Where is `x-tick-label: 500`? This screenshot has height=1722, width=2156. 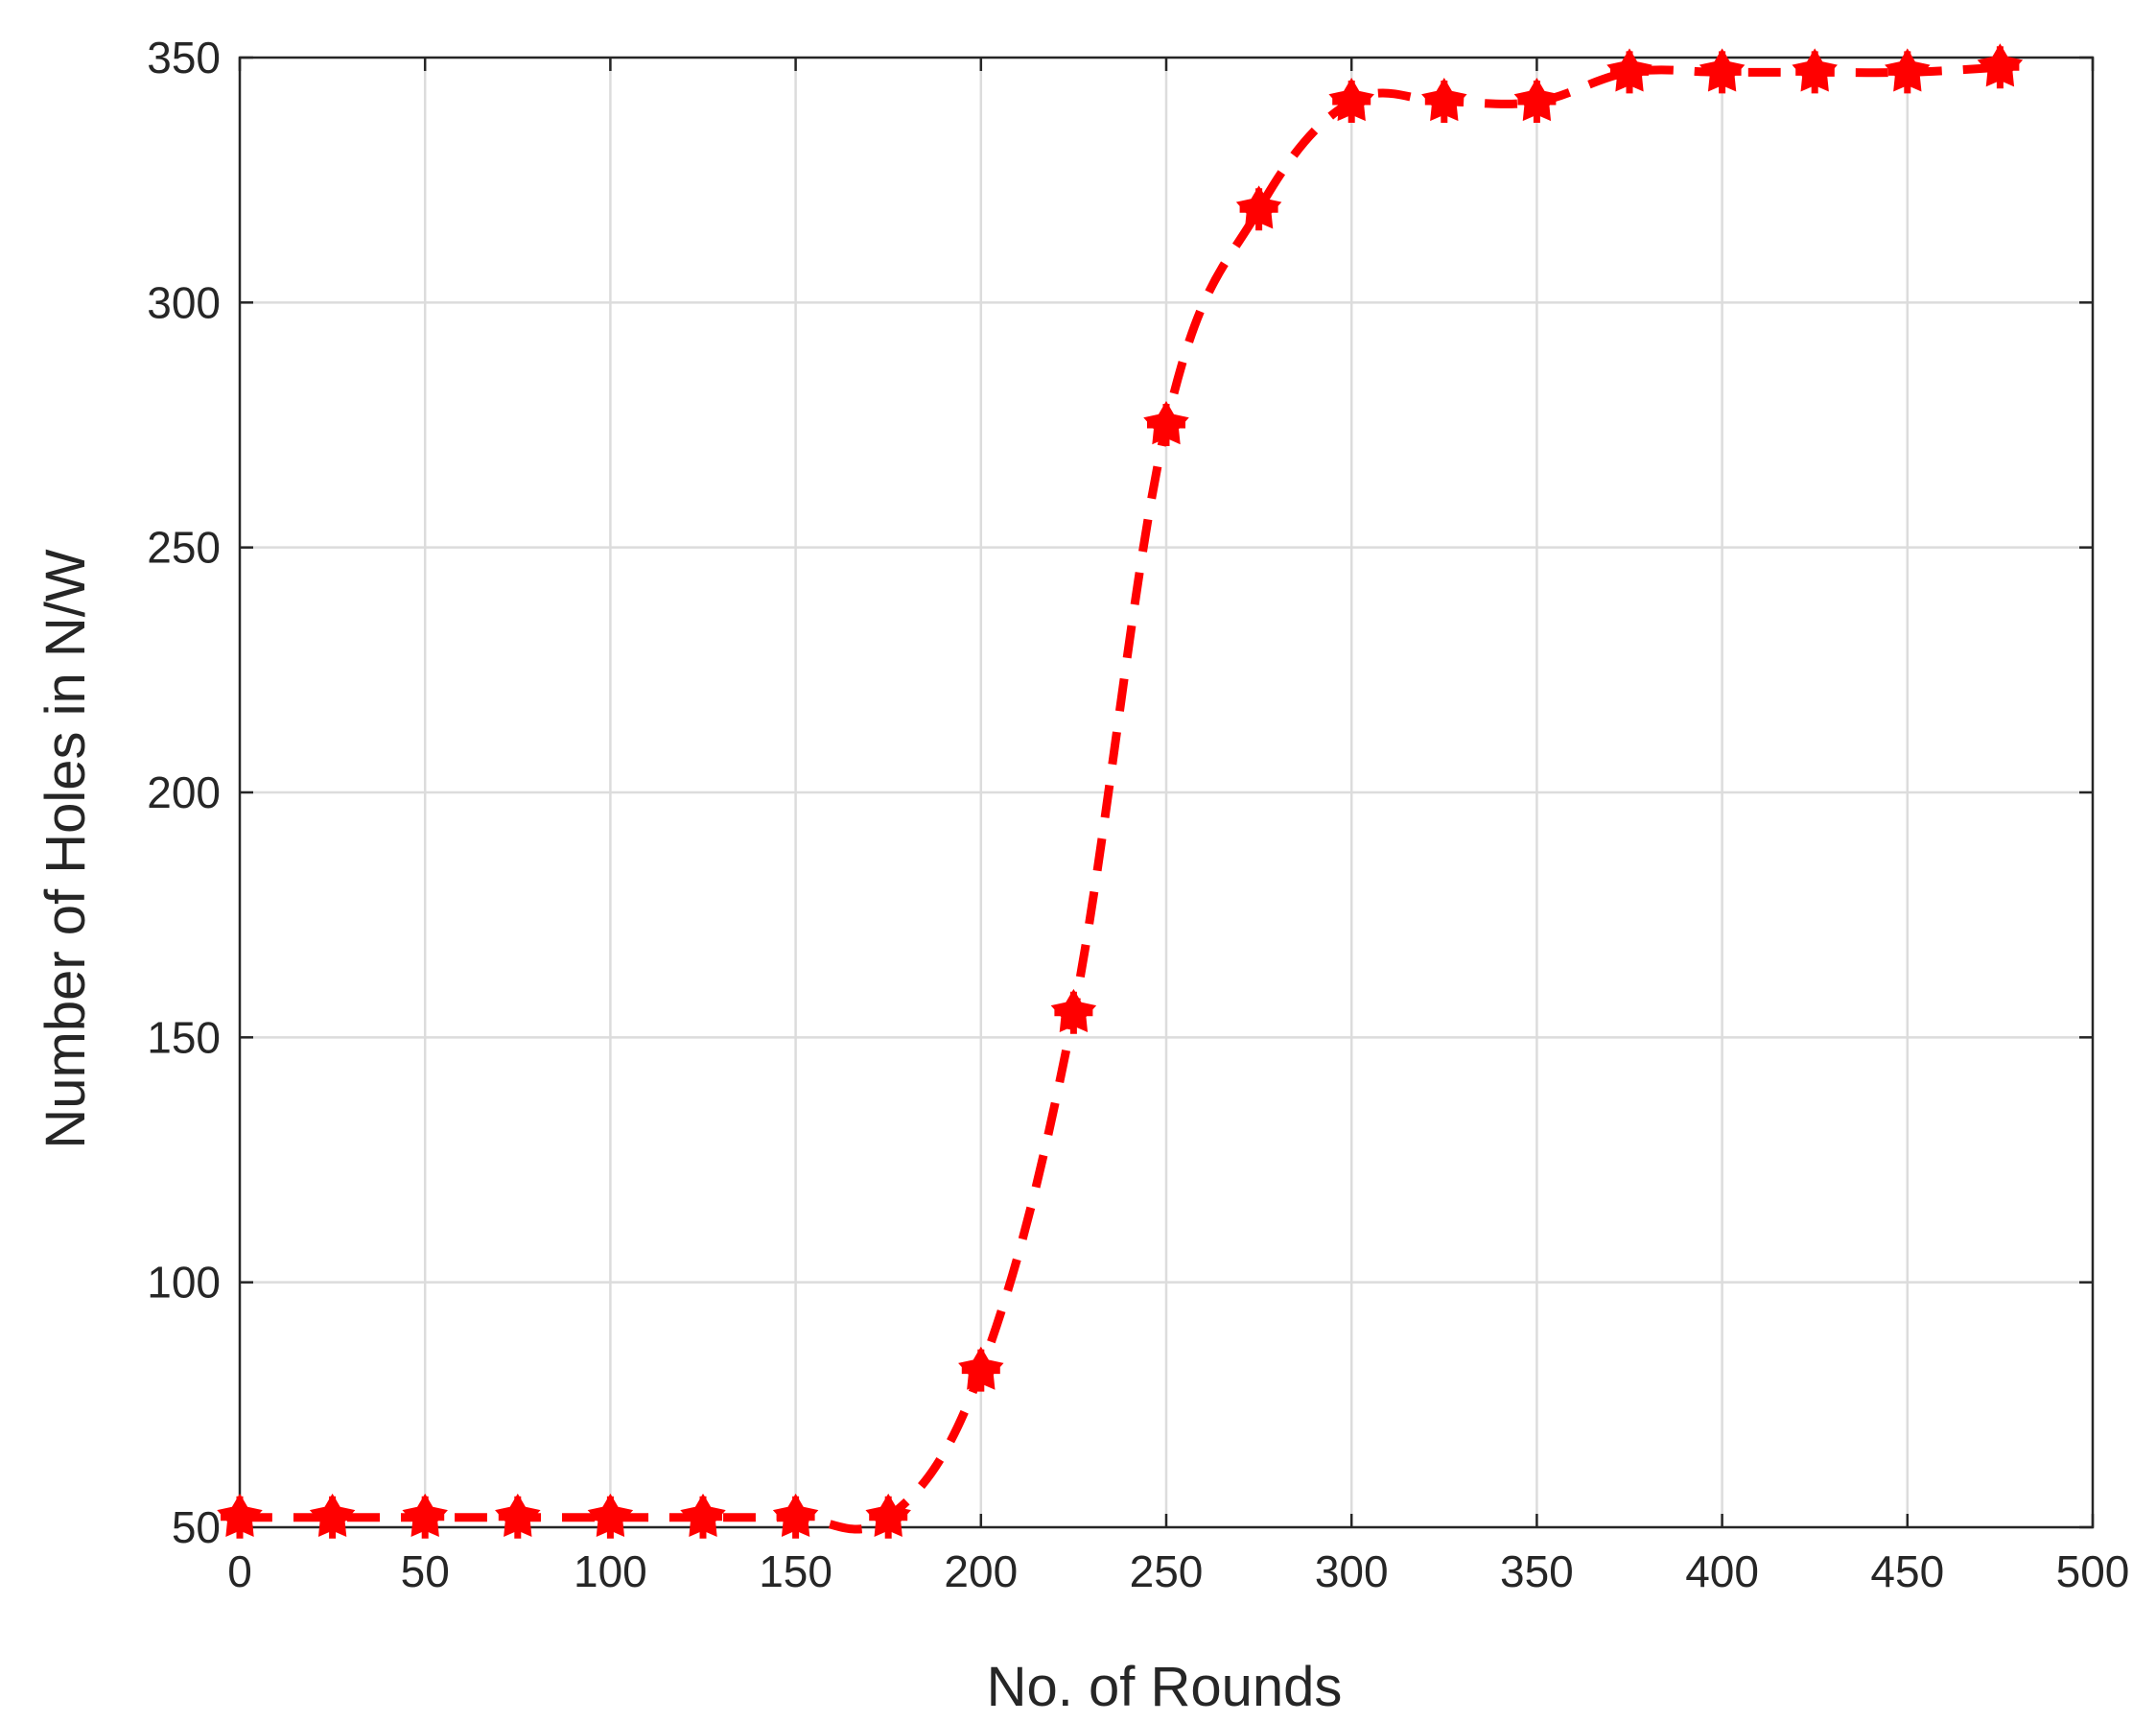
x-tick-label: 500 is located at coordinates (2093, 1571).